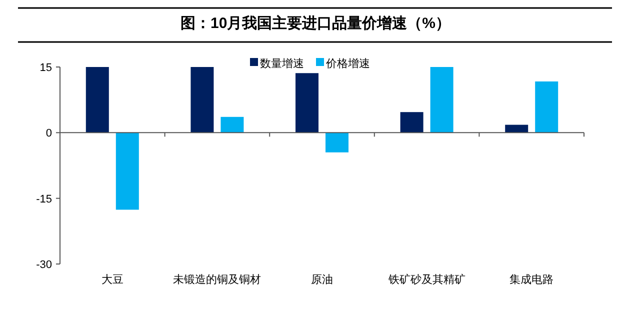 This screenshot has width=631, height=320. Describe the element at coordinates (532, 279) in the screenshot. I see `x-tick-label: 集成电路` at that location.